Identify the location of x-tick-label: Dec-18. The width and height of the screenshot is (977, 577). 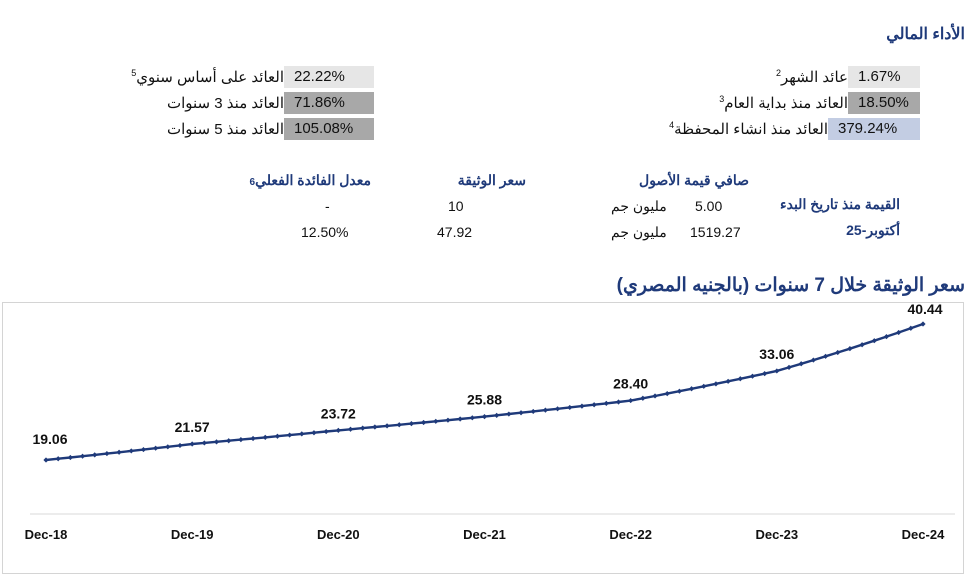
(46, 534).